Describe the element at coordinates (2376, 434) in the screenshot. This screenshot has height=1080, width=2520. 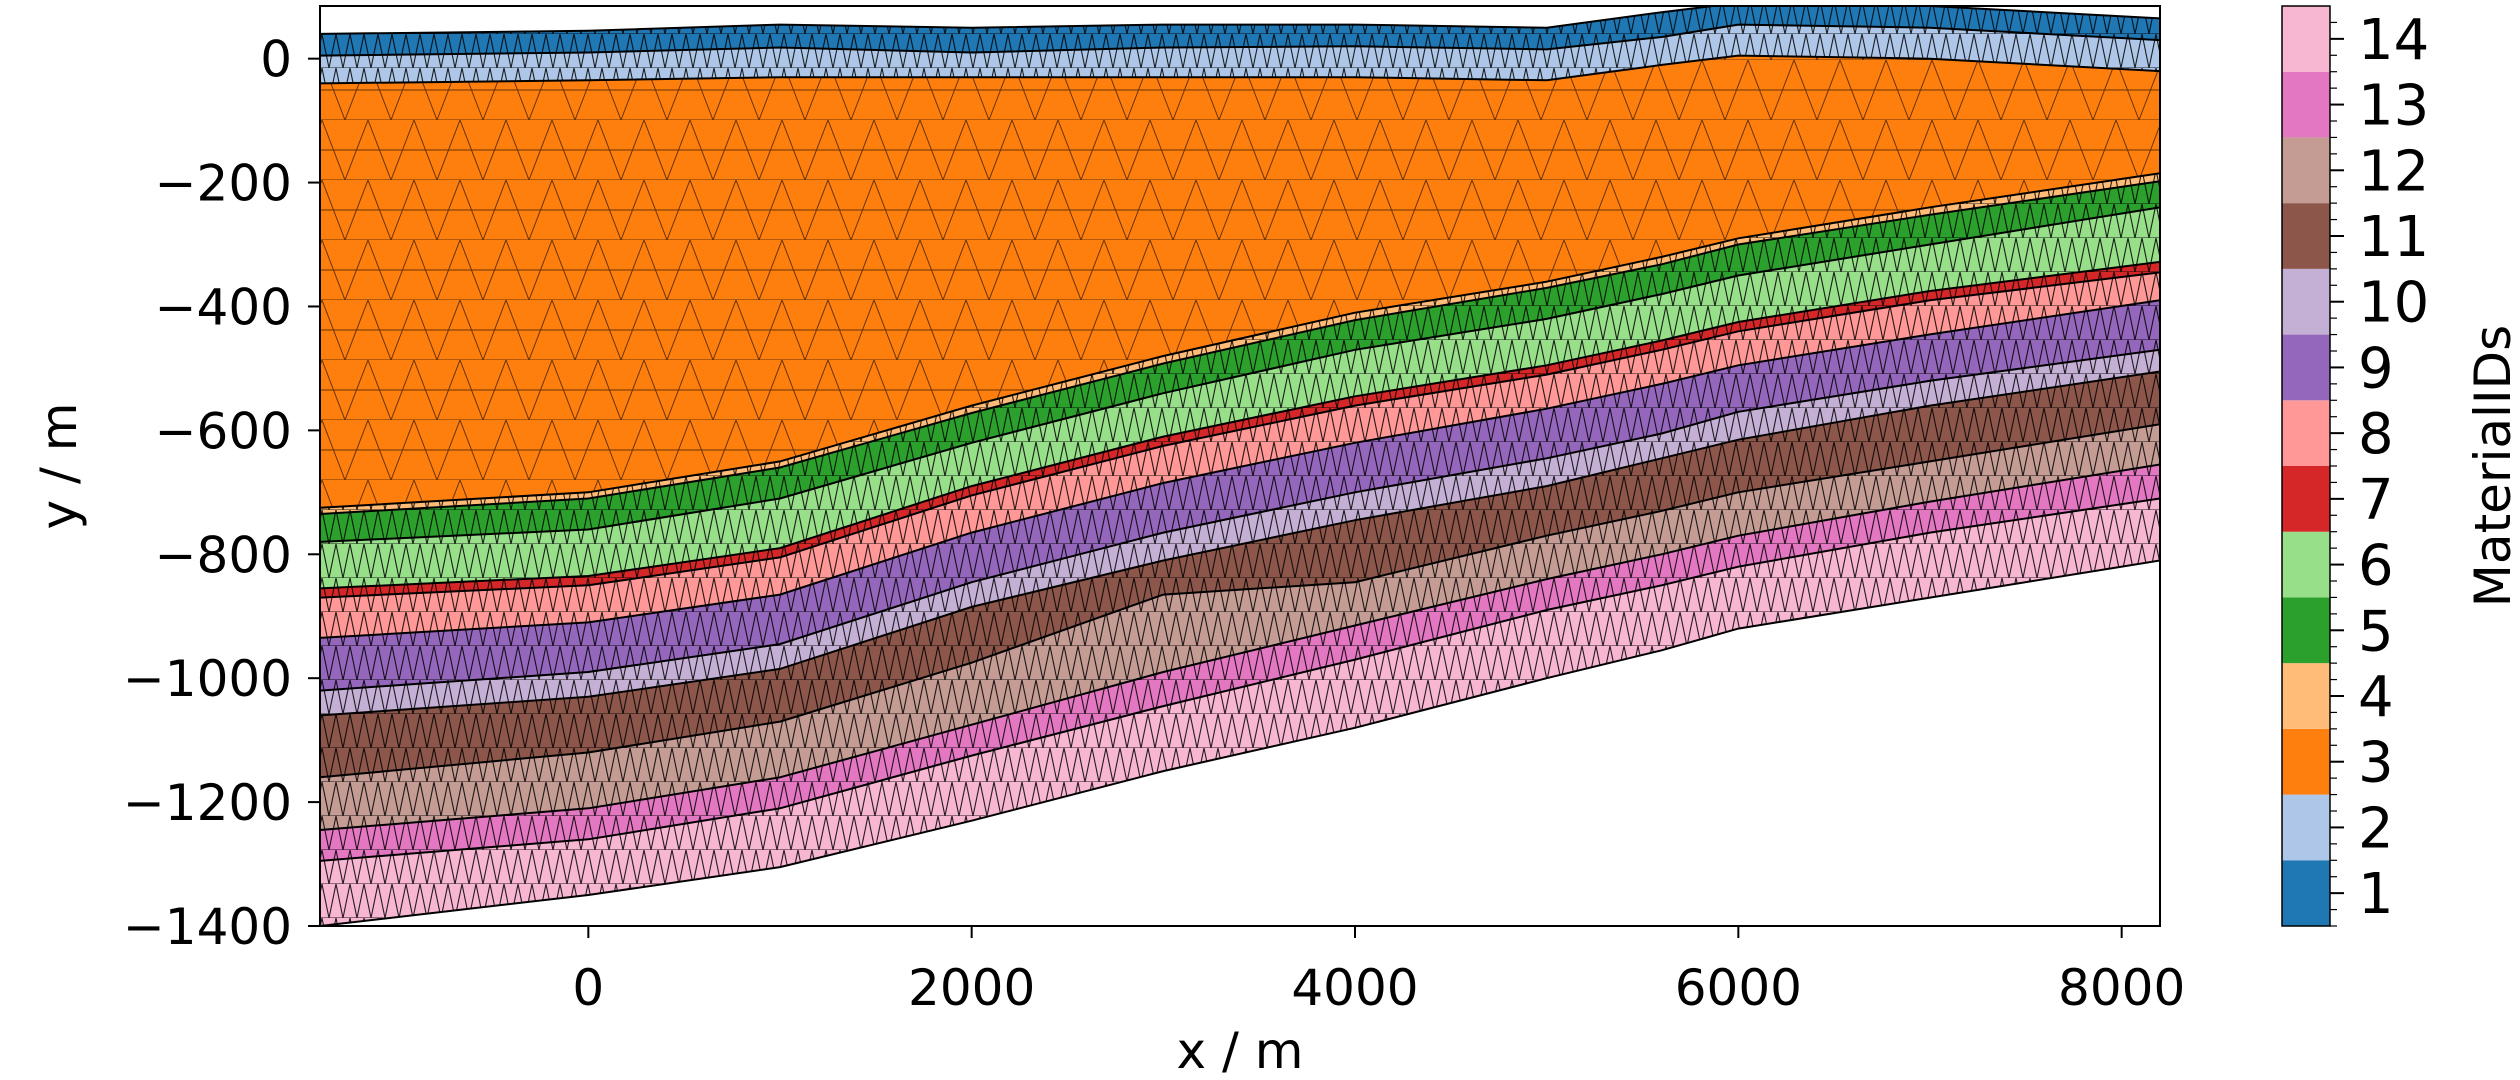
I see `colorbar-tick-label: 8` at that location.